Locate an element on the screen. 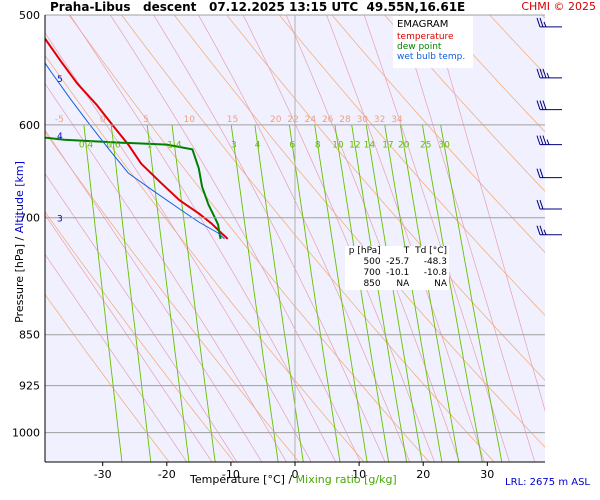 This screenshot has height=500, width=600. table-row: 700 -10.1 -10.8 is located at coordinates (397, 273).